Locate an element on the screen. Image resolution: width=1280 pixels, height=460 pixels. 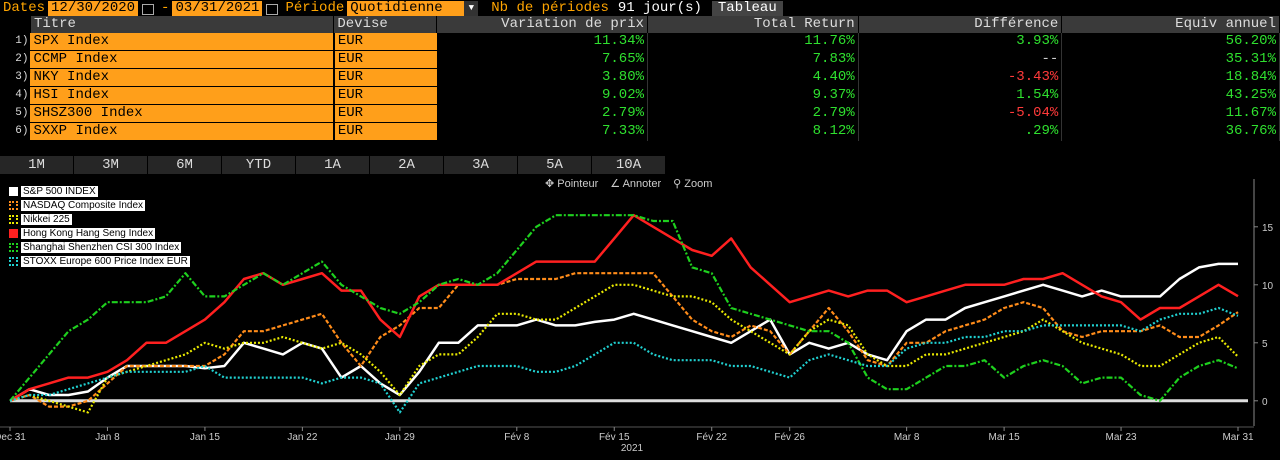
row-price-change: 2.79% is located at coordinates (542, 113).